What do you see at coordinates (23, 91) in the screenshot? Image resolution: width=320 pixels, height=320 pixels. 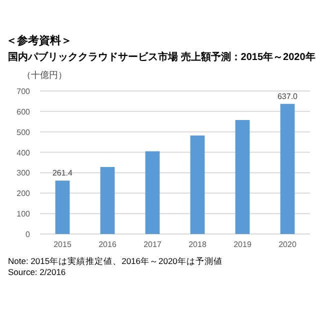 I see `ytick: 700` at bounding box center [23, 91].